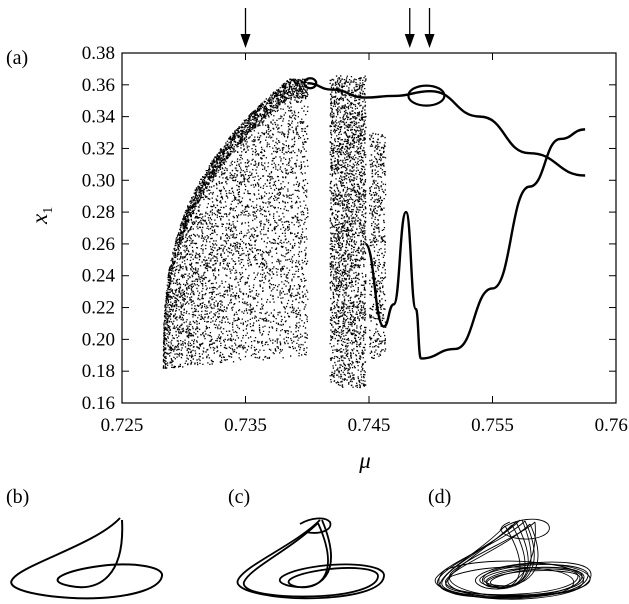 The width and height of the screenshot is (629, 604). I want to click on x-tick-label: 0.745, so click(369, 425).